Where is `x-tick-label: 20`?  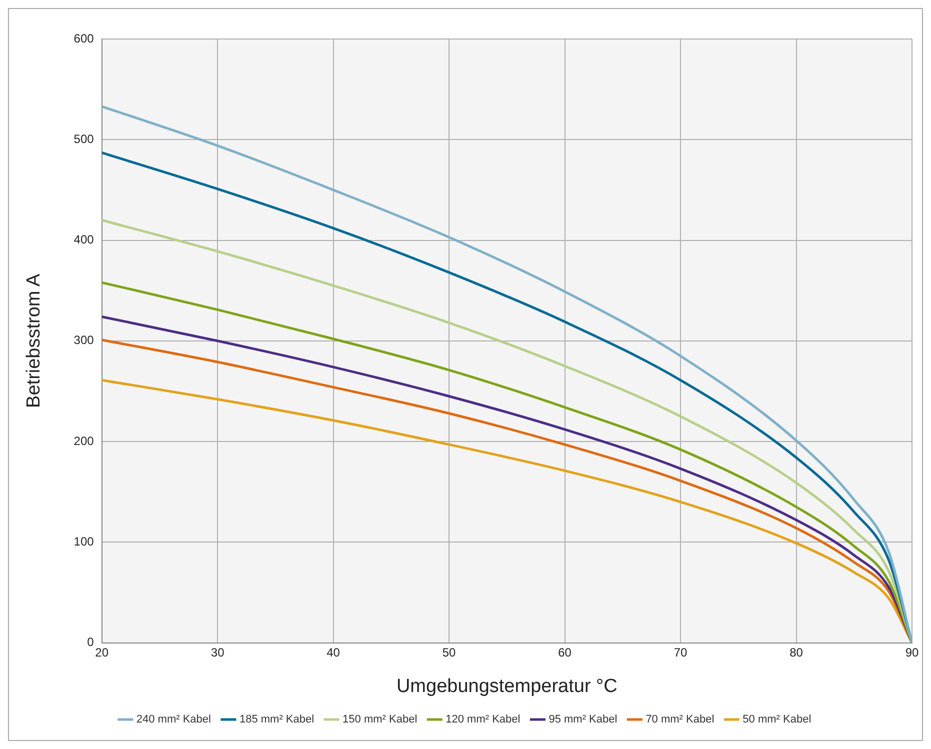
x-tick-label: 20 is located at coordinates (102, 652).